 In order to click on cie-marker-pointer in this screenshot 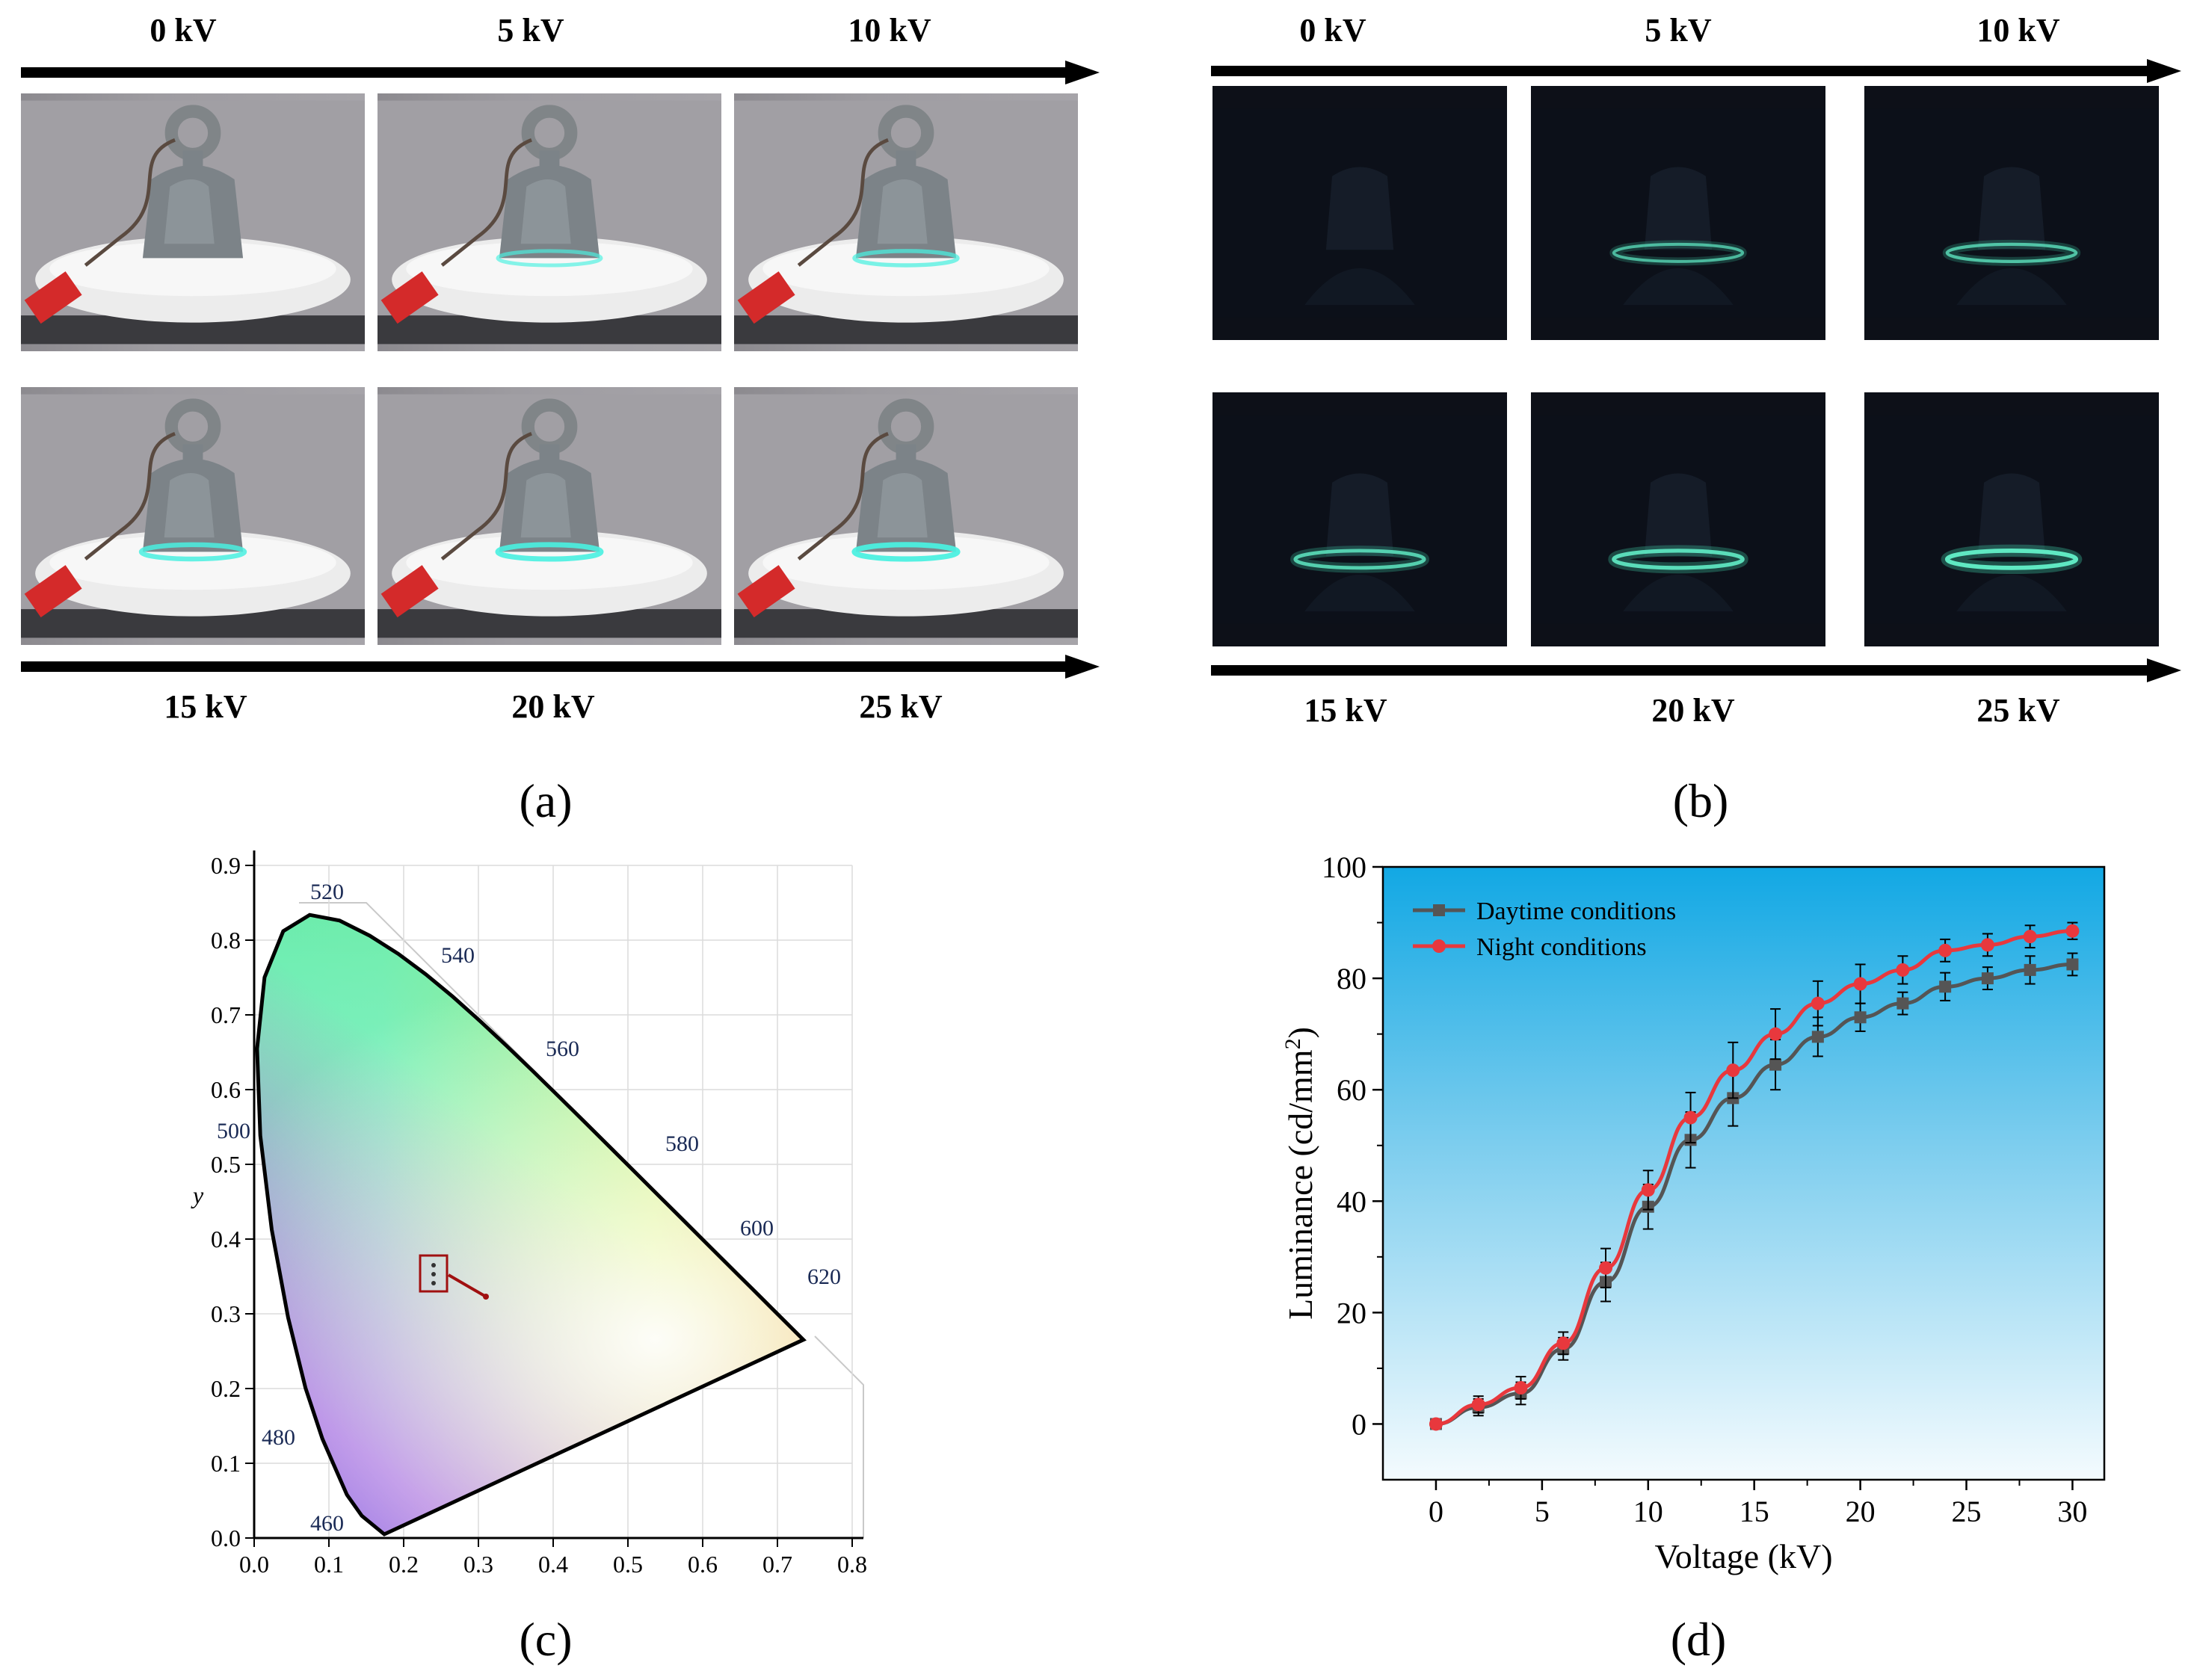, I will do `click(467, 1285)`.